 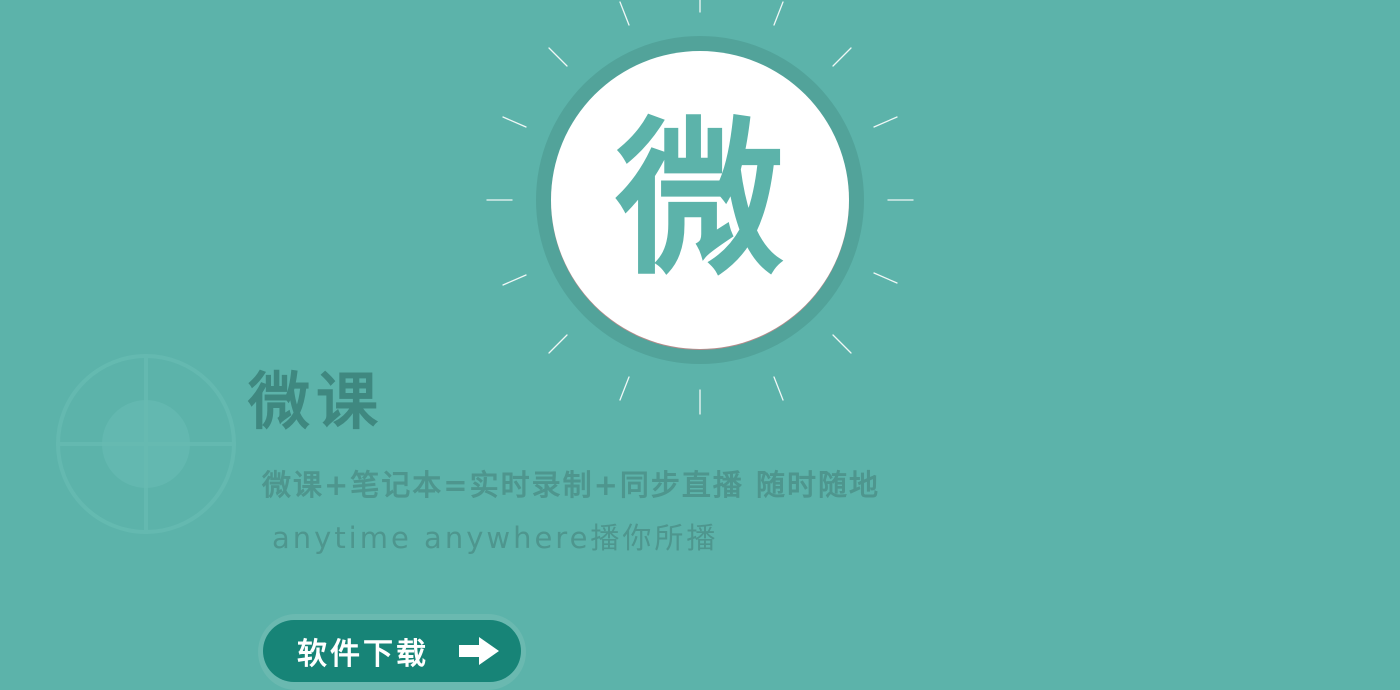 I want to click on download-button: 软件下载, so click(x=392, y=652).